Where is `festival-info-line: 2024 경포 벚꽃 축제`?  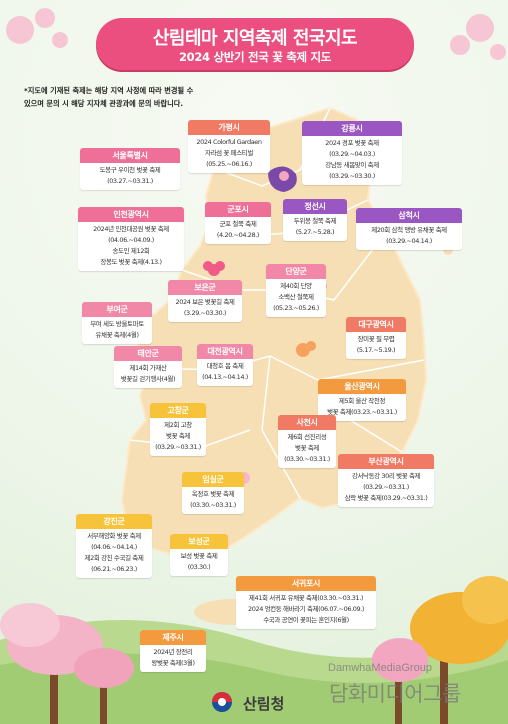 festival-info-line: 2024 경포 벚꽃 축제 is located at coordinates (352, 143).